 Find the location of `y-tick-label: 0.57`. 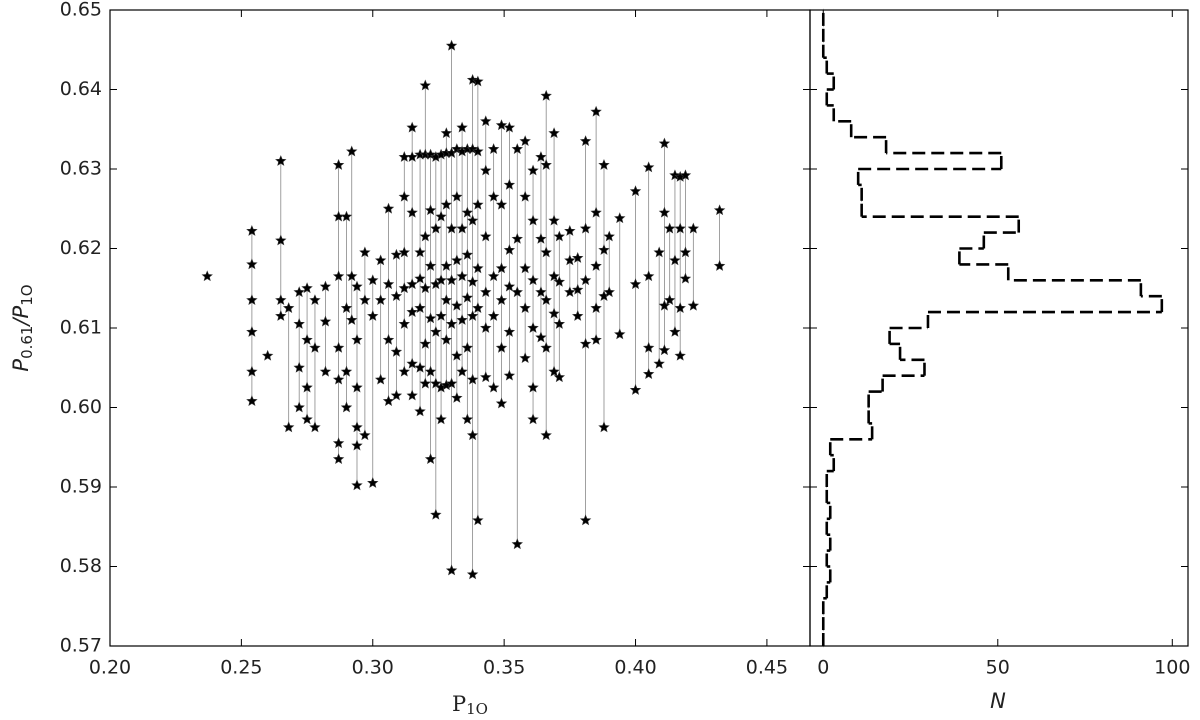

y-tick-label: 0.57 is located at coordinates (81, 646).